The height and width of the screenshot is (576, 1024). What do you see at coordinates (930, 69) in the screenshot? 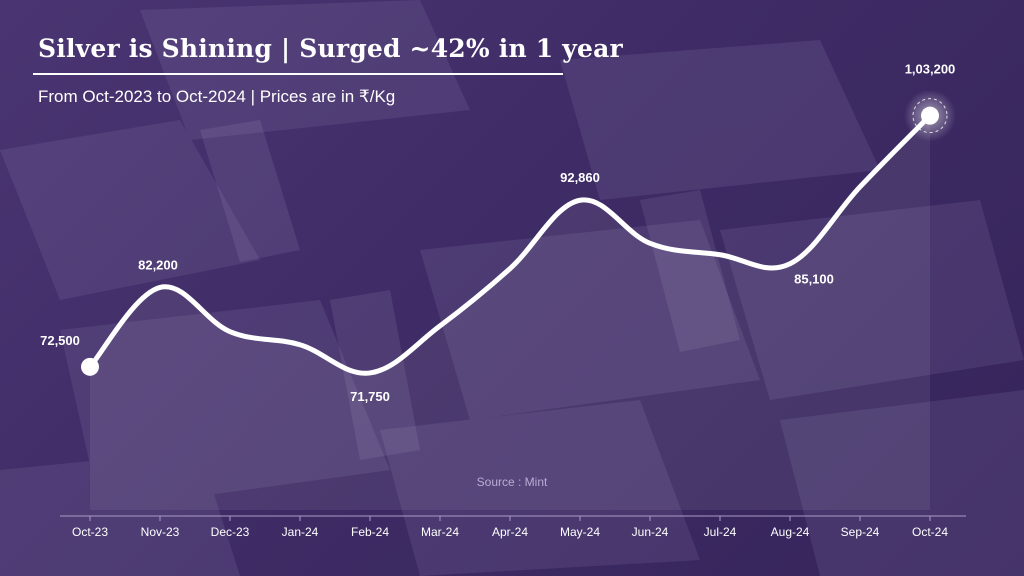
I see `data-label: 1,03,200` at bounding box center [930, 69].